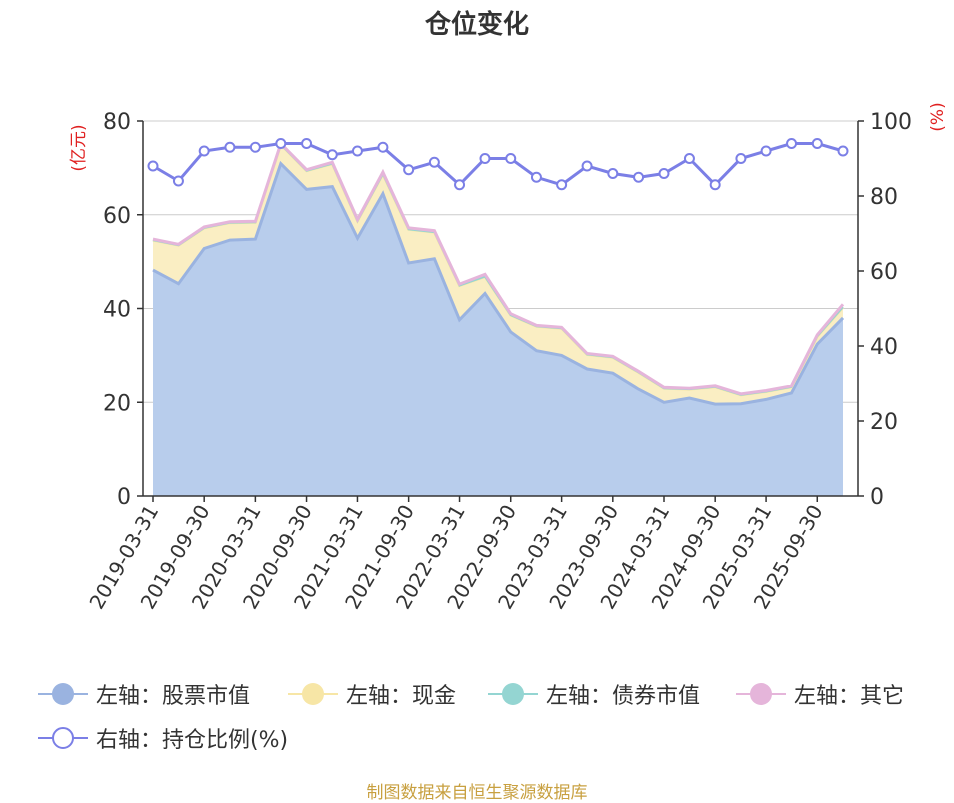 Image resolution: width=954 pixels, height=803 pixels. Describe the element at coordinates (79, 147) in the screenshot. I see `left-axis-unit: (亿元)` at that location.